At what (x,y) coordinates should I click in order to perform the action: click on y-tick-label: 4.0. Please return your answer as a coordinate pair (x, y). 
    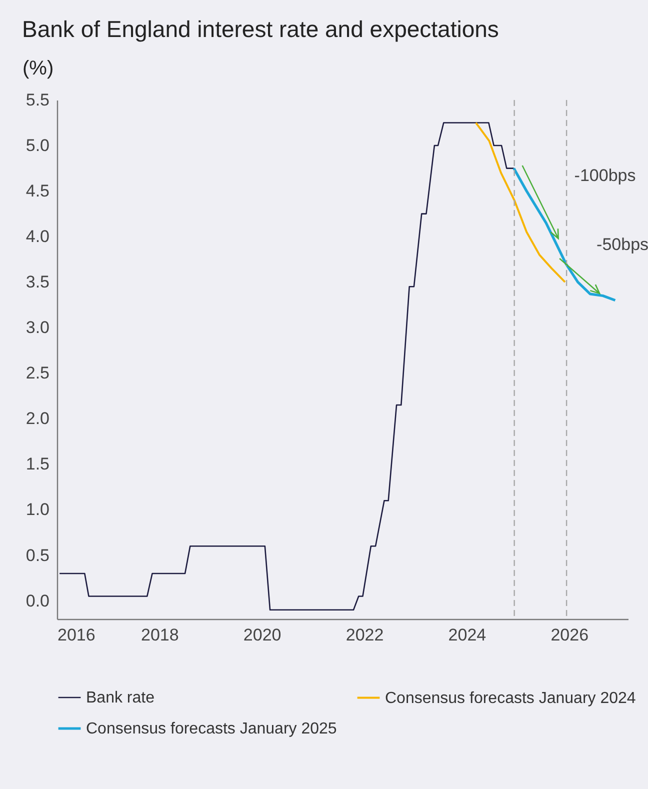
    Looking at the image, I should click on (38, 236).